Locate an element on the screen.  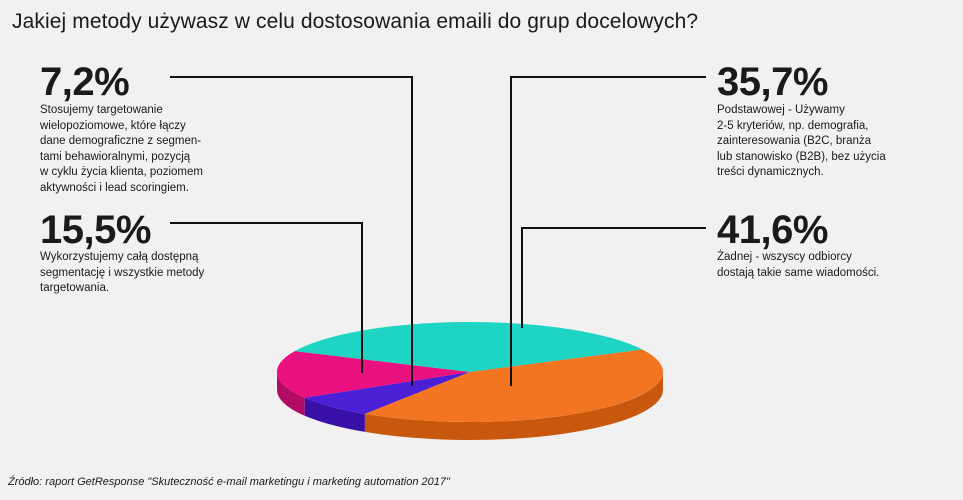
slice-description-line: segmentację i wszystkie metody is located at coordinates (122, 272).